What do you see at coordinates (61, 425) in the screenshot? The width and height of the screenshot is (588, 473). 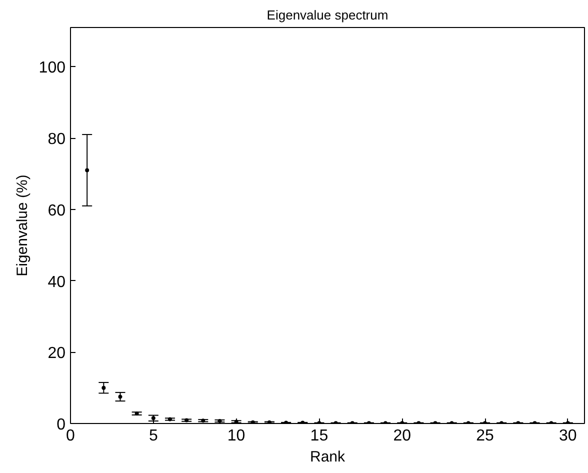 I see `y-tick-label: 0` at bounding box center [61, 425].